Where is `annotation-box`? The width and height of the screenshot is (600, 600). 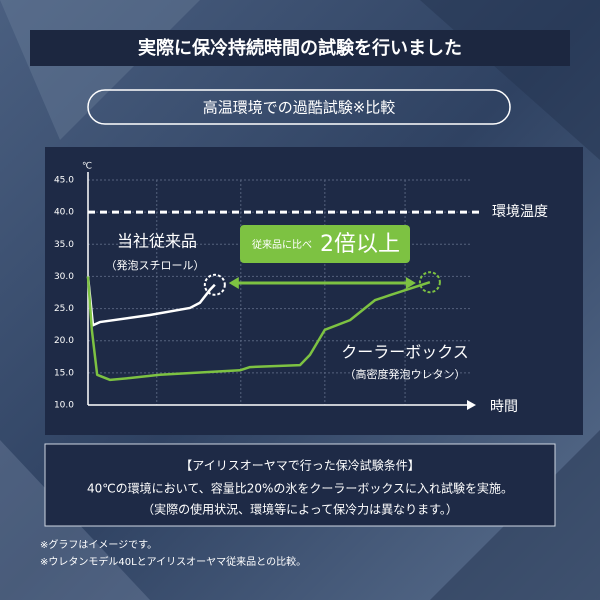 annotation-box is located at coordinates (325, 244).